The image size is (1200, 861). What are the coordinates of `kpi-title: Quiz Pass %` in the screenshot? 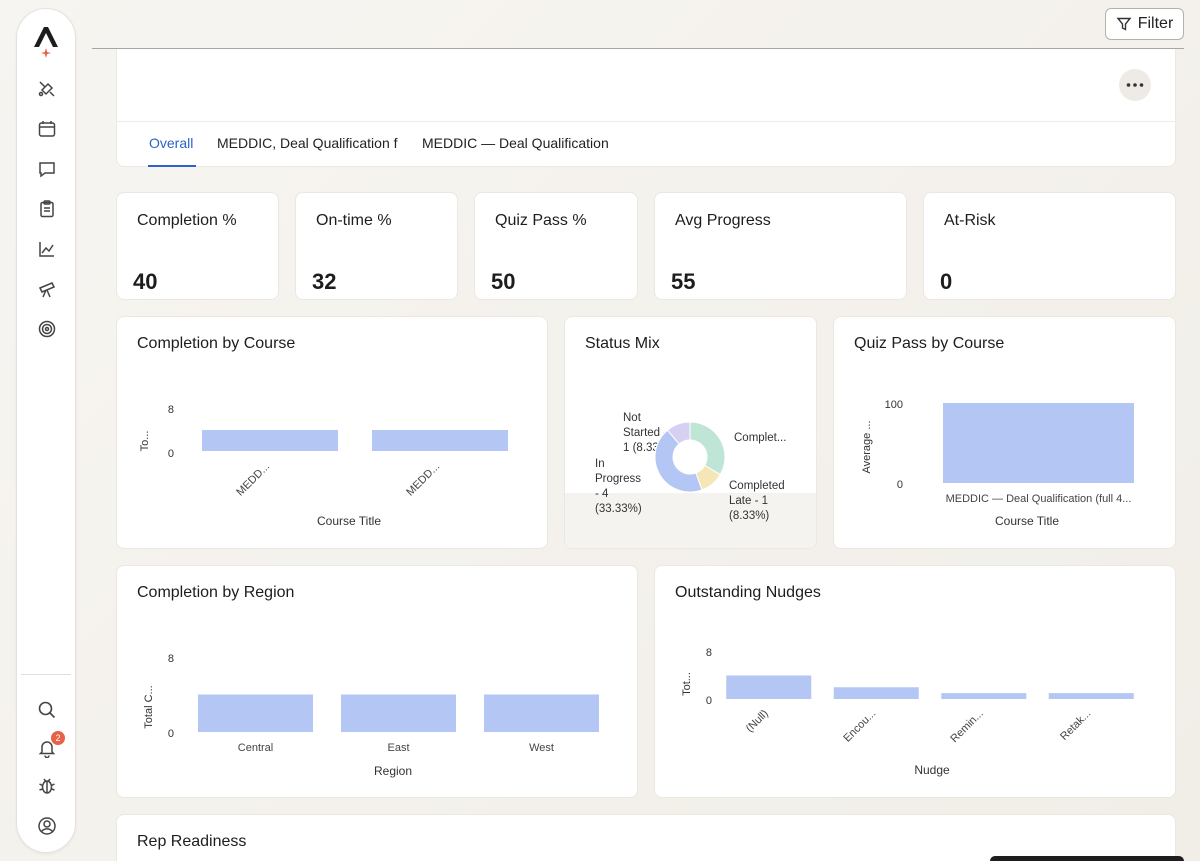 It's located at (541, 220).